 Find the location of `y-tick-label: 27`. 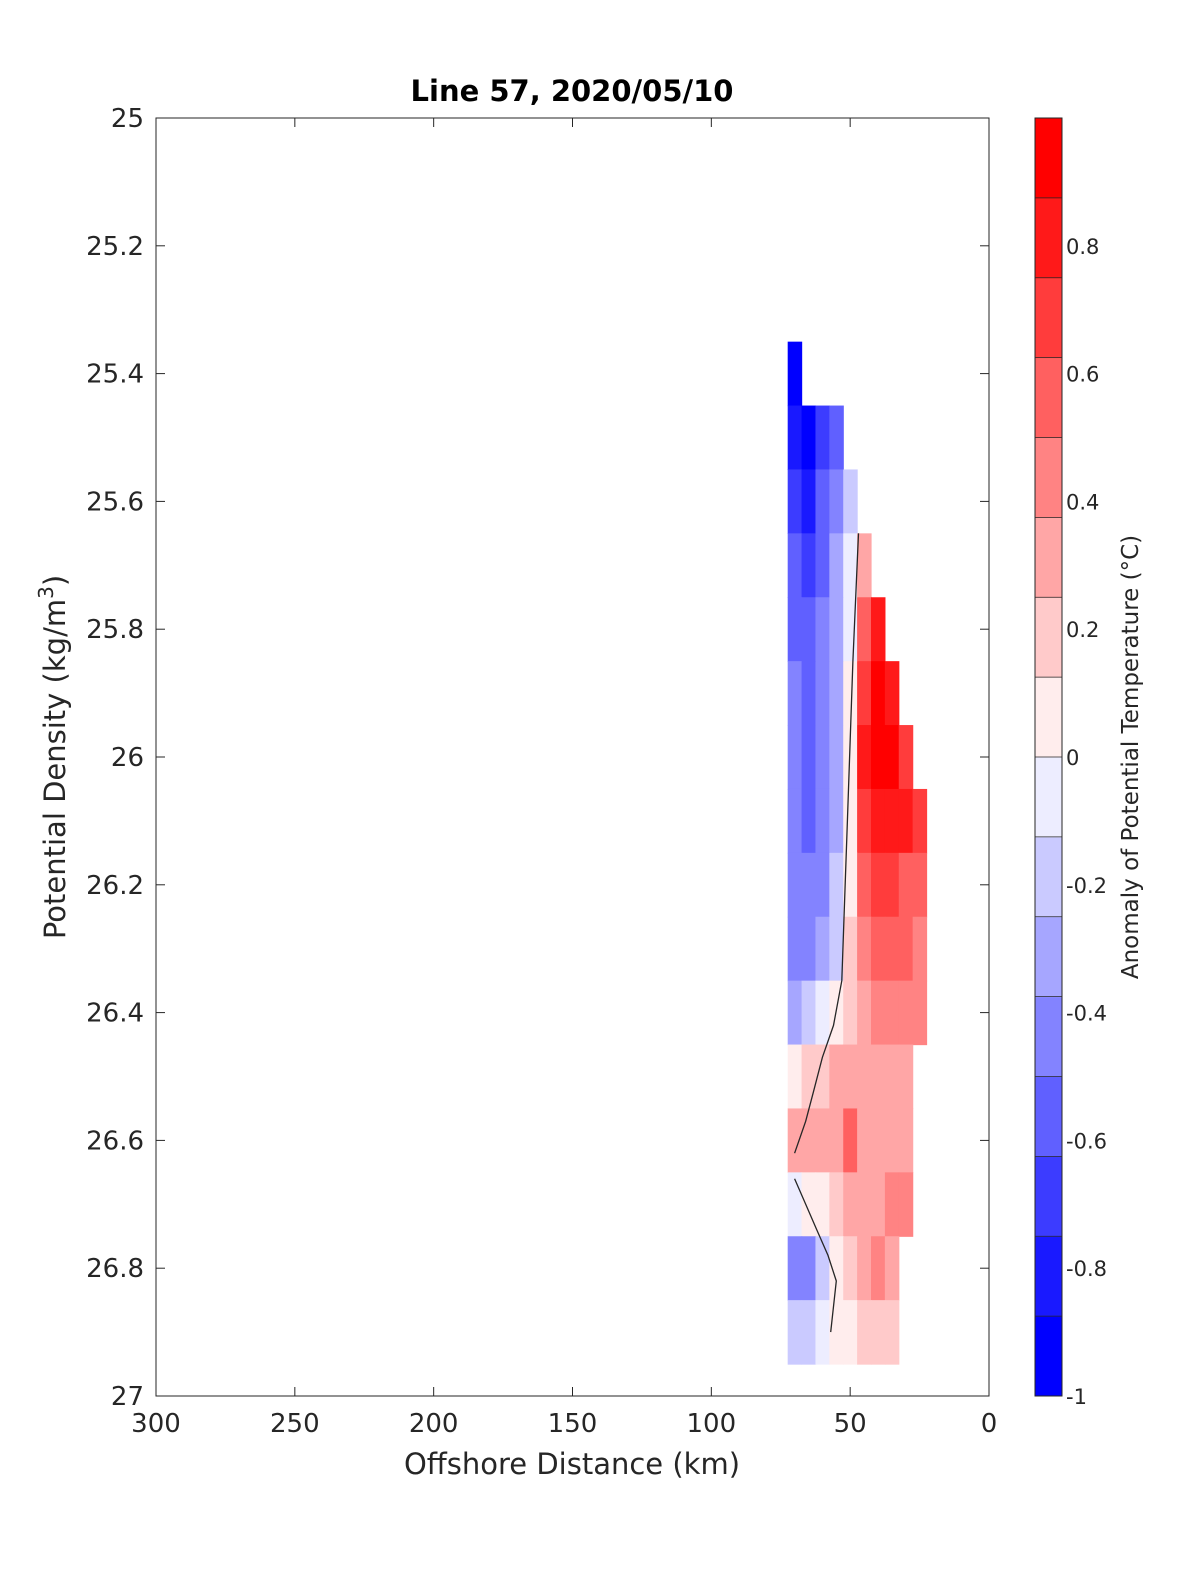

y-tick-label: 27 is located at coordinates (127, 1397).